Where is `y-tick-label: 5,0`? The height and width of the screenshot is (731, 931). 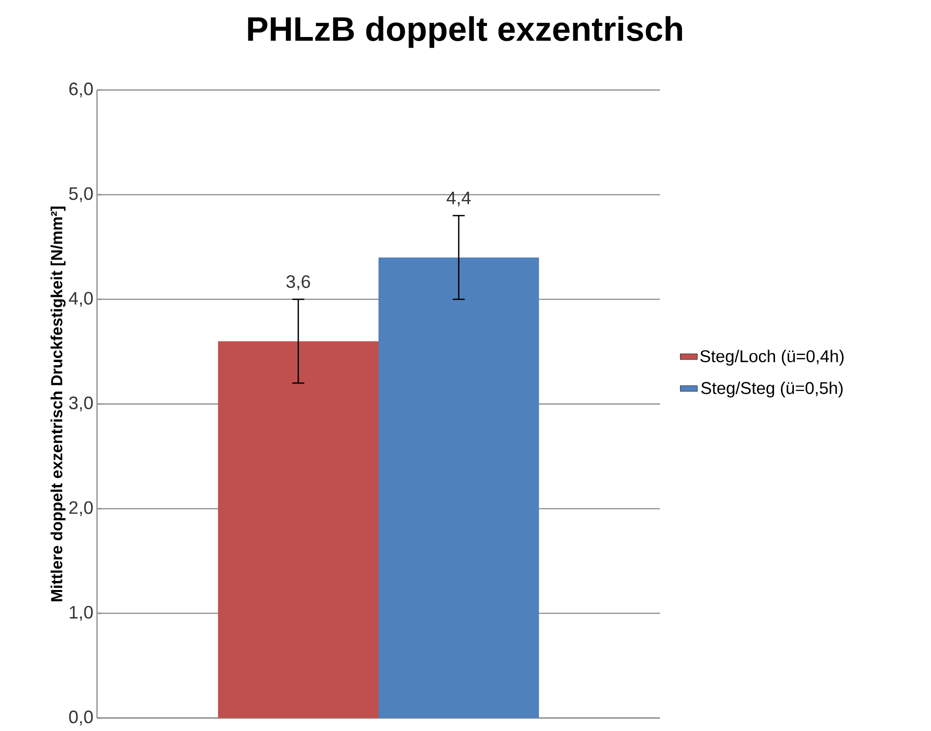 y-tick-label: 5,0 is located at coordinates (81, 194).